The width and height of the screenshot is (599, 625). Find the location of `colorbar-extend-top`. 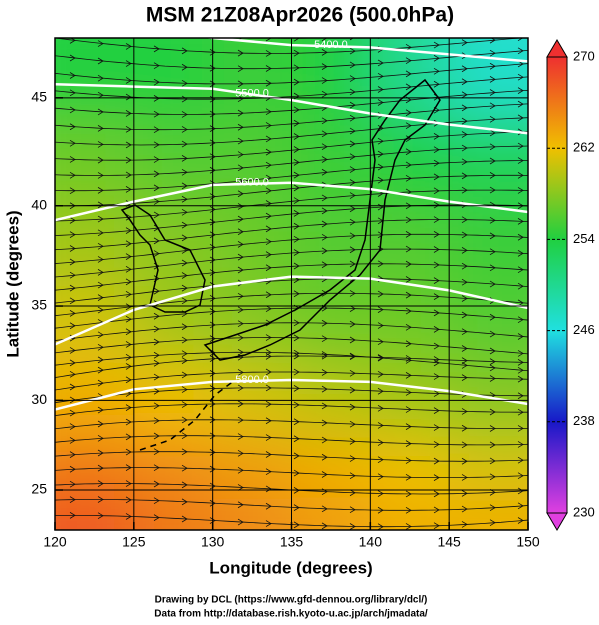

colorbar-extend-top is located at coordinates (557, 48).